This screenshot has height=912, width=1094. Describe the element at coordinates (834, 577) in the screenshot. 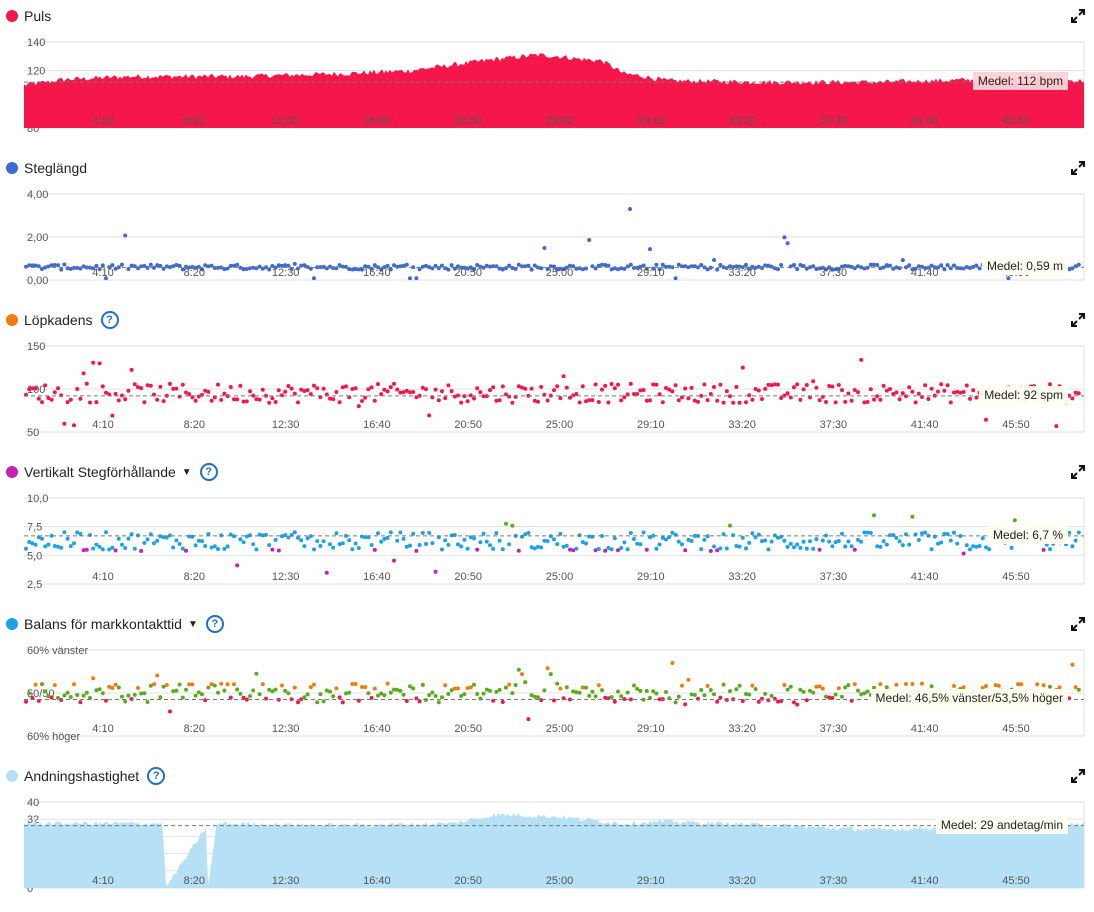

I see `x-tick-label: 37:30` at that location.